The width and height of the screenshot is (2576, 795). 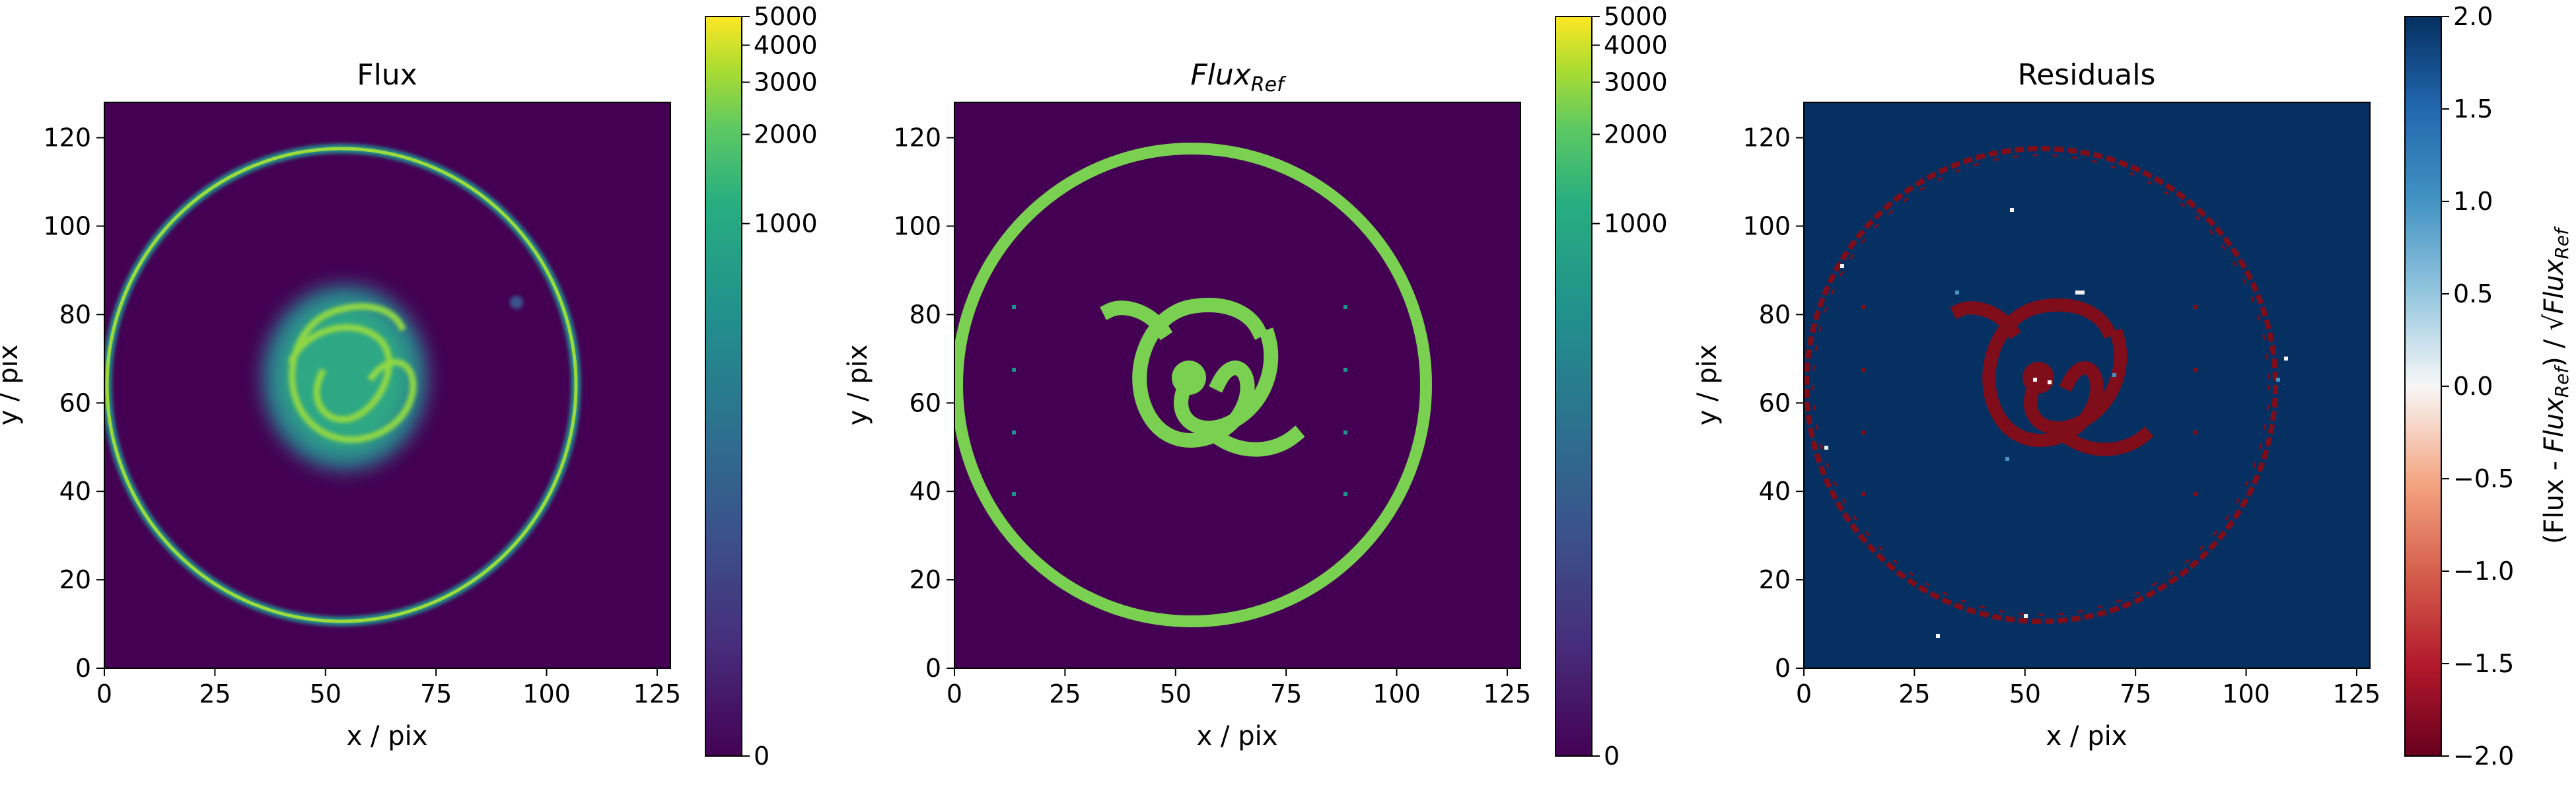 What do you see at coordinates (12, 385) in the screenshot?
I see `y-axis-label-flux: y / pix` at bounding box center [12, 385].